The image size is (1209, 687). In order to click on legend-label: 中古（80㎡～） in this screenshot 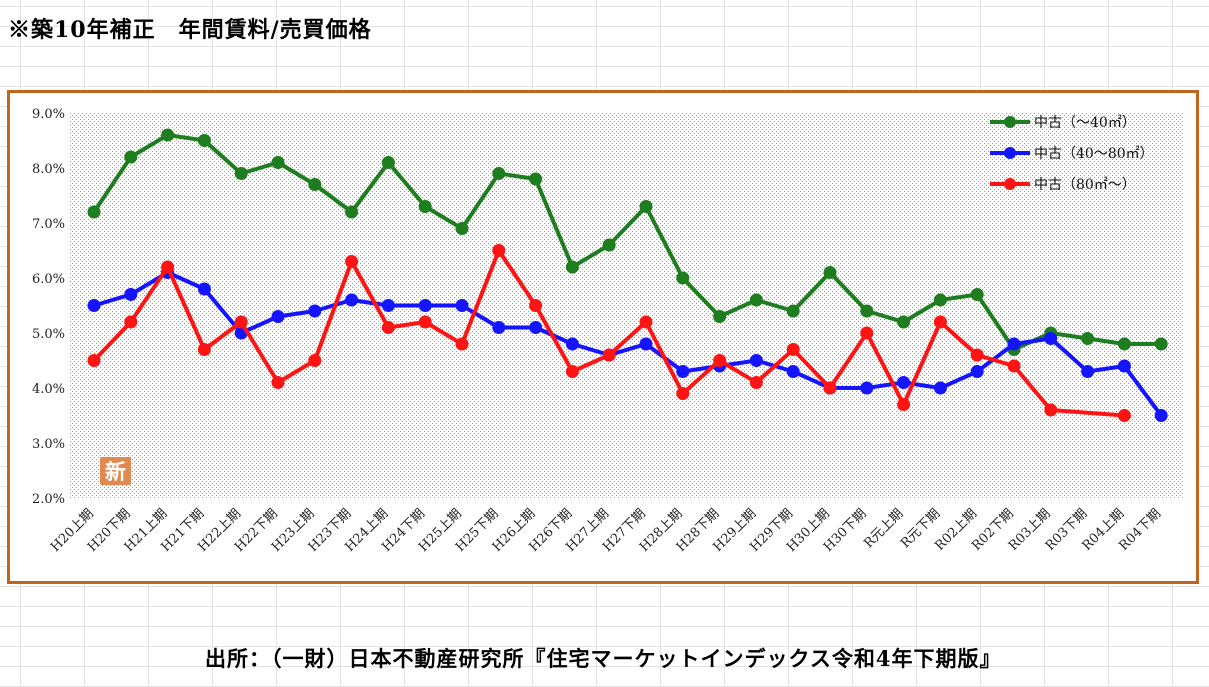, I will do `click(1085, 185)`.